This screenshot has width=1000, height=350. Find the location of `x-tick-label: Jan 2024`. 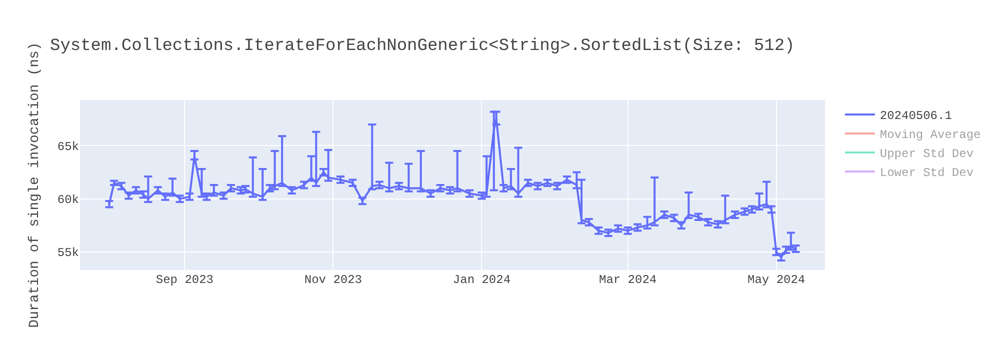

x-tick-label: Jan 2024 is located at coordinates (481, 280).